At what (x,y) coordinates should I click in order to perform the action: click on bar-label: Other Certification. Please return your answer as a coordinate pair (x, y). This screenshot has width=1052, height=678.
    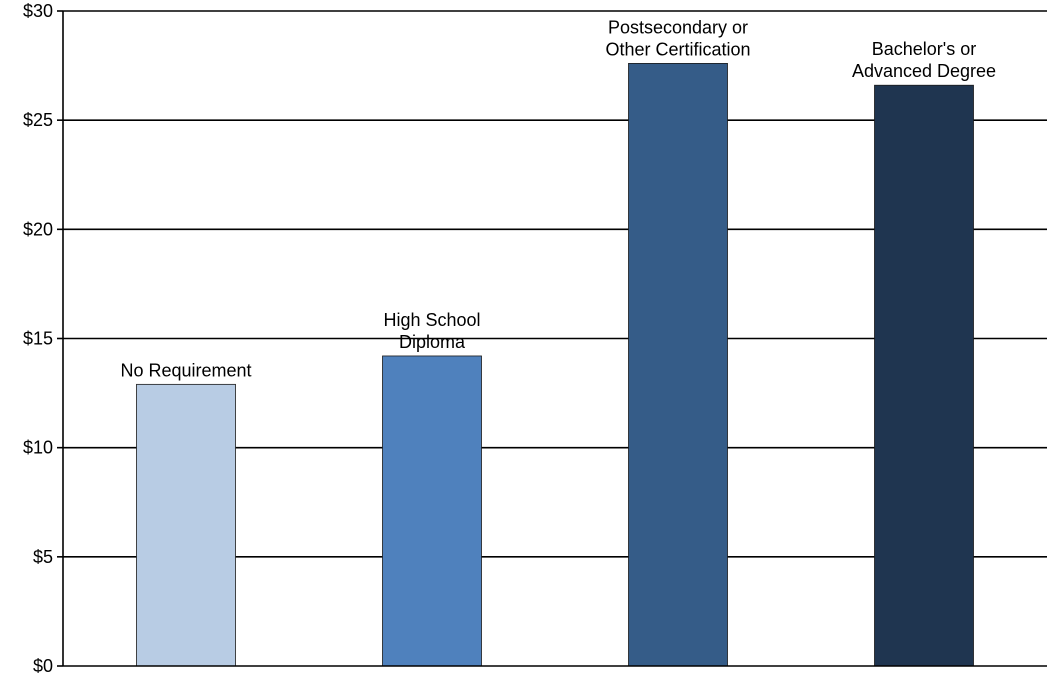
    Looking at the image, I should click on (677, 49).